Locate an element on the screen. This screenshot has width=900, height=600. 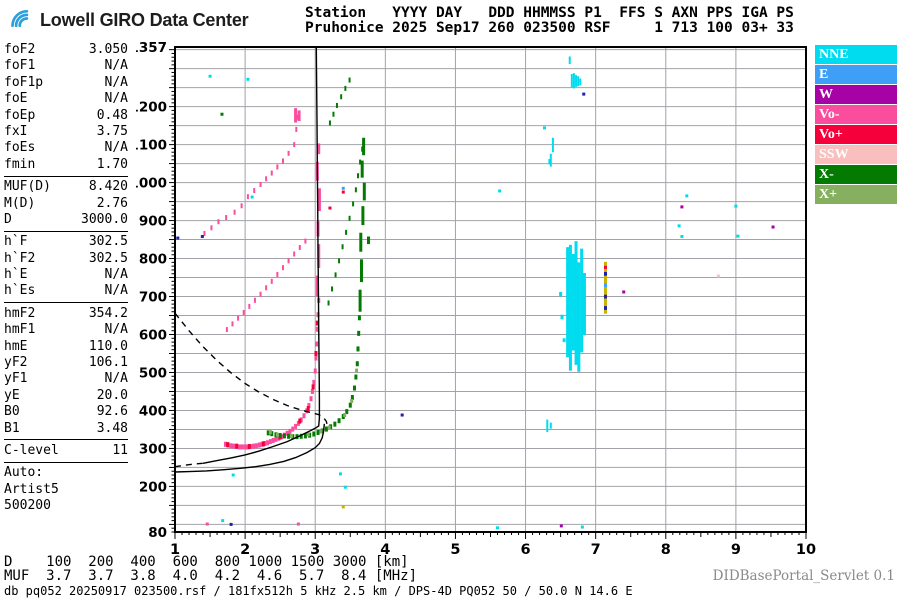
legend-item-x: X+ is located at coordinates (856, 194).